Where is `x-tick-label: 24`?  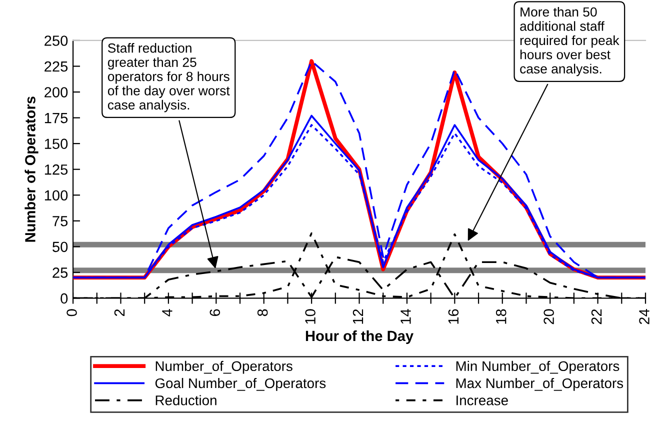 x-tick-label: 24 is located at coordinates (644, 316).